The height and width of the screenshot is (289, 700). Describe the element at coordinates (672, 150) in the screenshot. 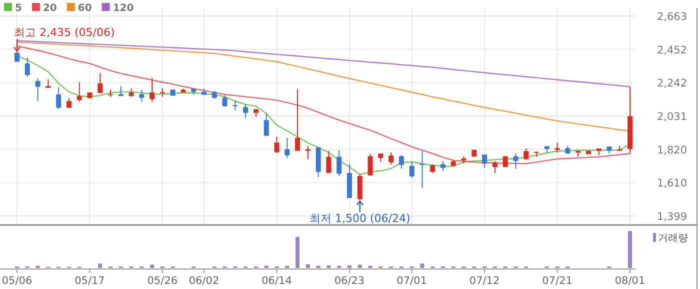

I see `y-tick-label: 1,820` at that location.